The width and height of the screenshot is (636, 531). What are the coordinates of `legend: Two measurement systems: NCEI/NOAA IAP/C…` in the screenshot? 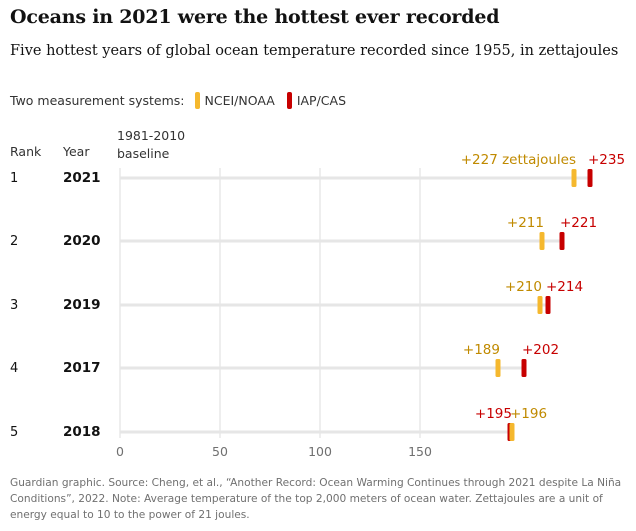 It's located at (184, 100).